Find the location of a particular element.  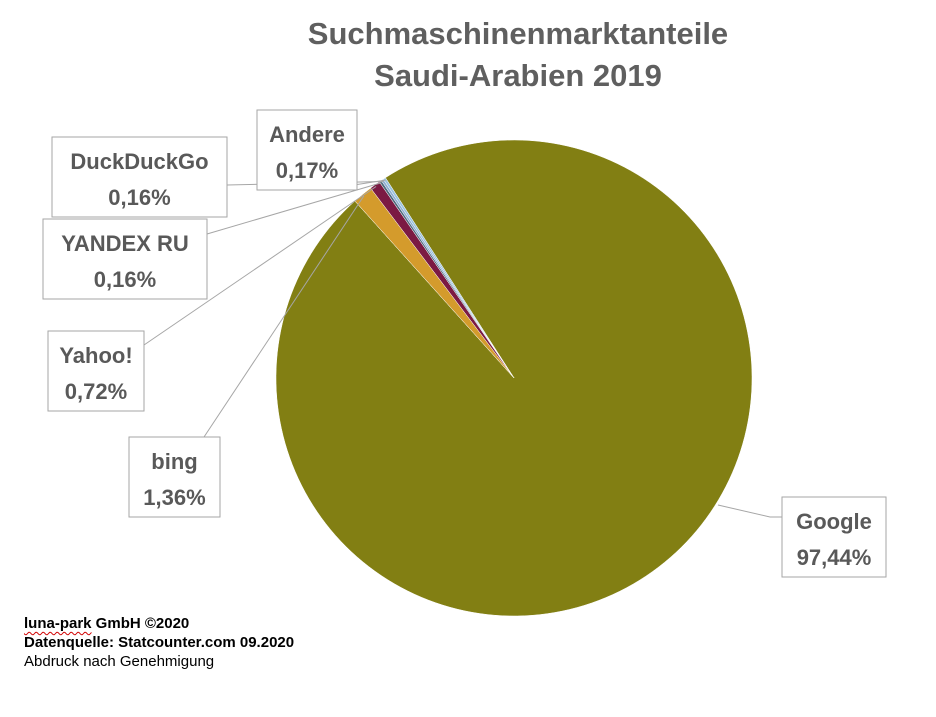

data-label: Andere 0,17% is located at coordinates (307, 150).